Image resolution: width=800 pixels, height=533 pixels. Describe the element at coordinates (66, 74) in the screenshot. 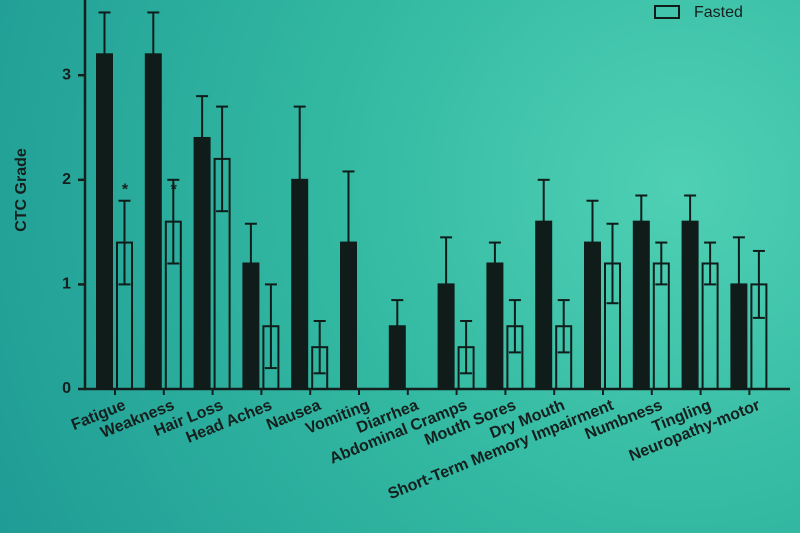

I see `y-tick-label: 3` at that location.